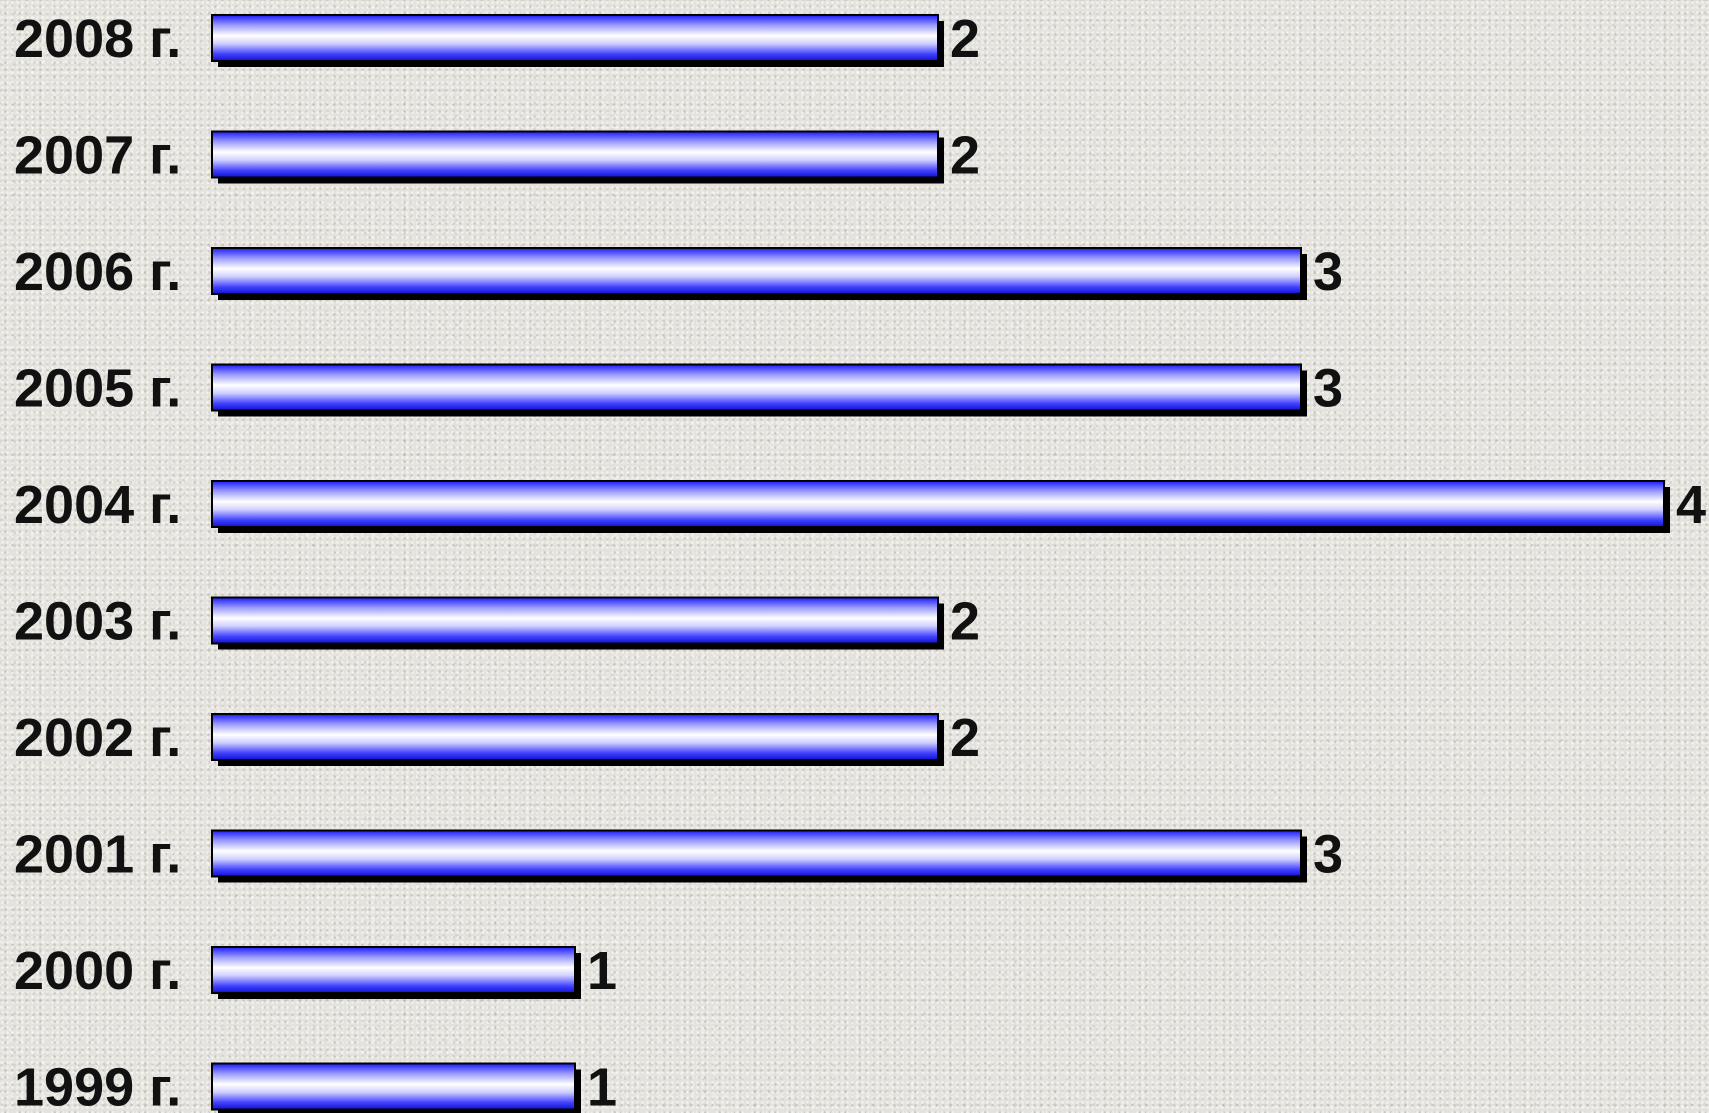  What do you see at coordinates (97, 505) in the screenshot?
I see `category-label: 2004 г.` at bounding box center [97, 505].